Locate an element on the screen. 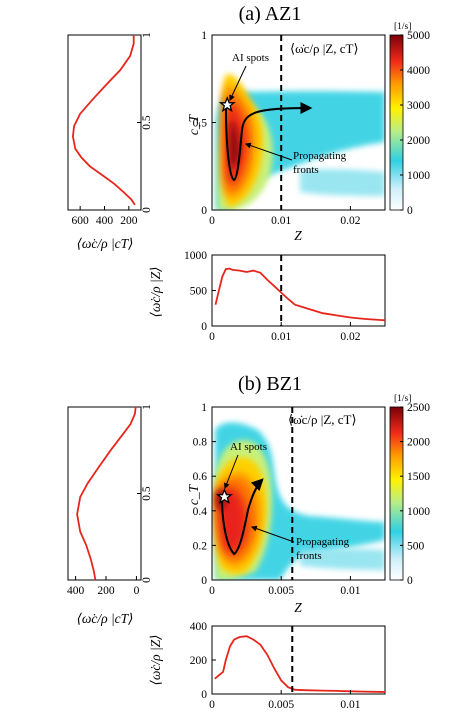  panel-b-ytick-label: 0.4 is located at coordinates (200, 512).